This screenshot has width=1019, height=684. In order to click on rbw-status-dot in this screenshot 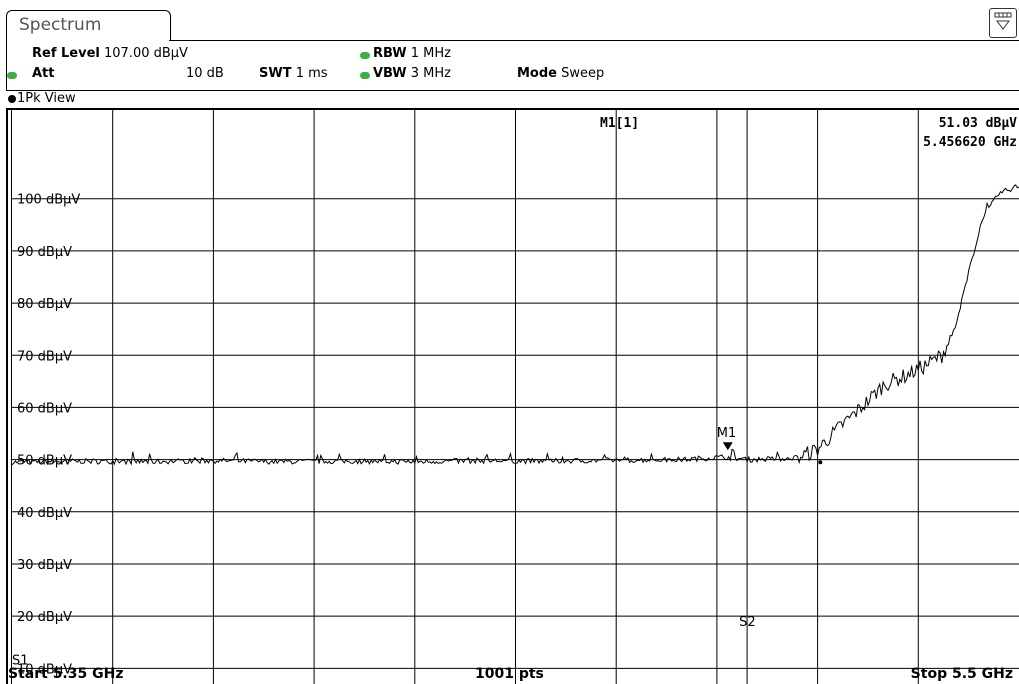, I will do `click(365, 55)`.